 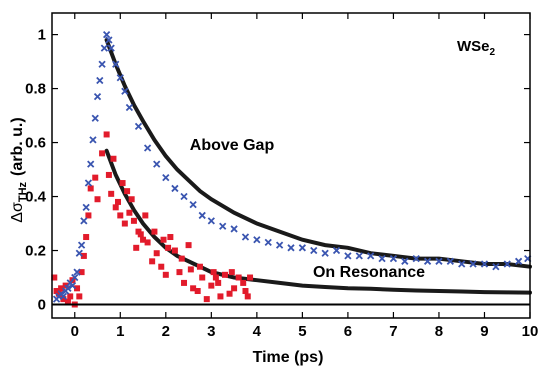 I want to click on y-tick-label: 0.8, so click(x=35, y=89).